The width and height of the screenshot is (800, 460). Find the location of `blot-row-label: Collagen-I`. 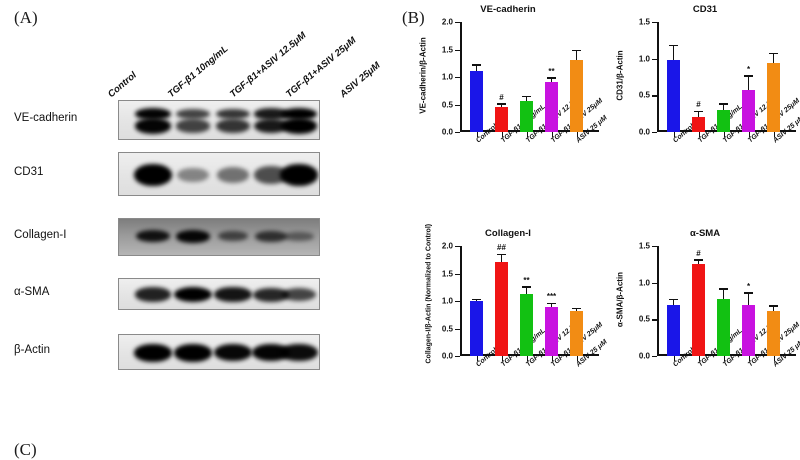

blot-row-label: Collagen-I is located at coordinates (40, 235).